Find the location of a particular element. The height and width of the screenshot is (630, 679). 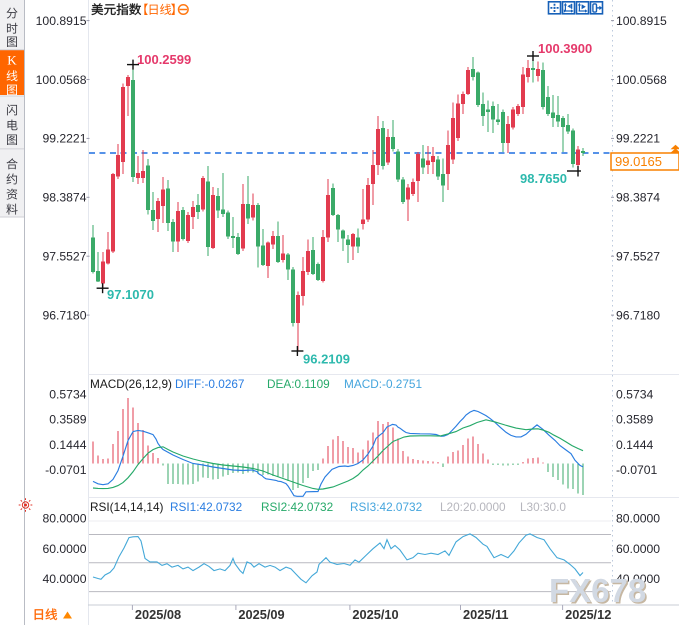

svg-text: 2025/08 is located at coordinates (158, 614).